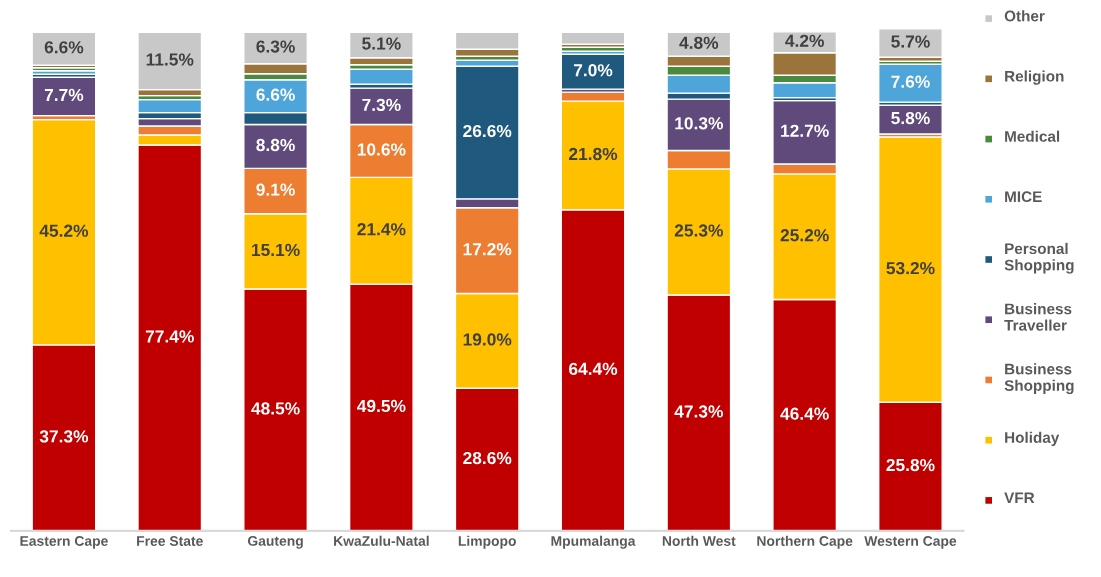 This screenshot has height=577, width=1101. What do you see at coordinates (1032, 438) in the screenshot?
I see `legend-label: Holiday` at bounding box center [1032, 438].